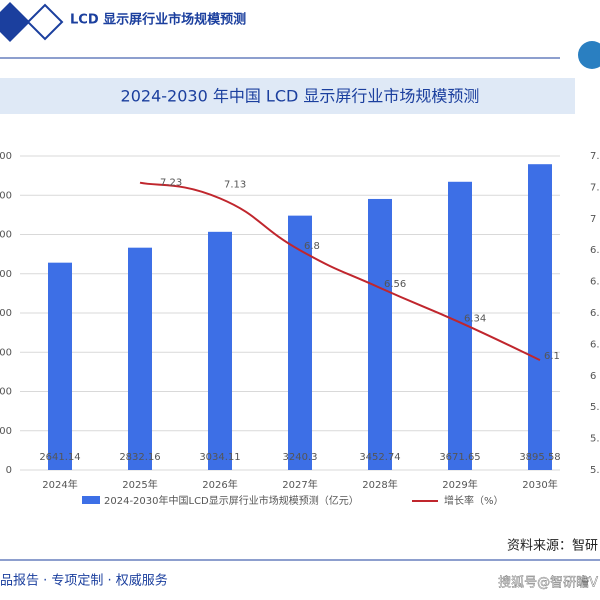  What do you see at coordinates (139, 484) in the screenshot?
I see `x-tick-label: 2025年` at bounding box center [139, 484].